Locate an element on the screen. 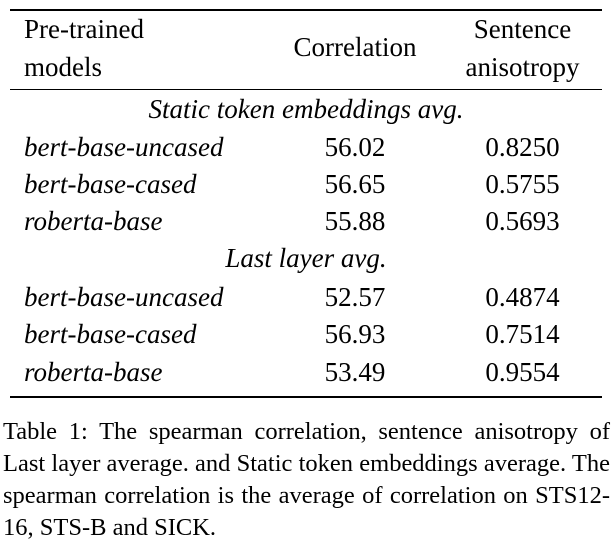 Image resolution: width=613 pixels, height=549 pixels. section-title-static: Static token embeddings avg. is located at coordinates (306, 109).